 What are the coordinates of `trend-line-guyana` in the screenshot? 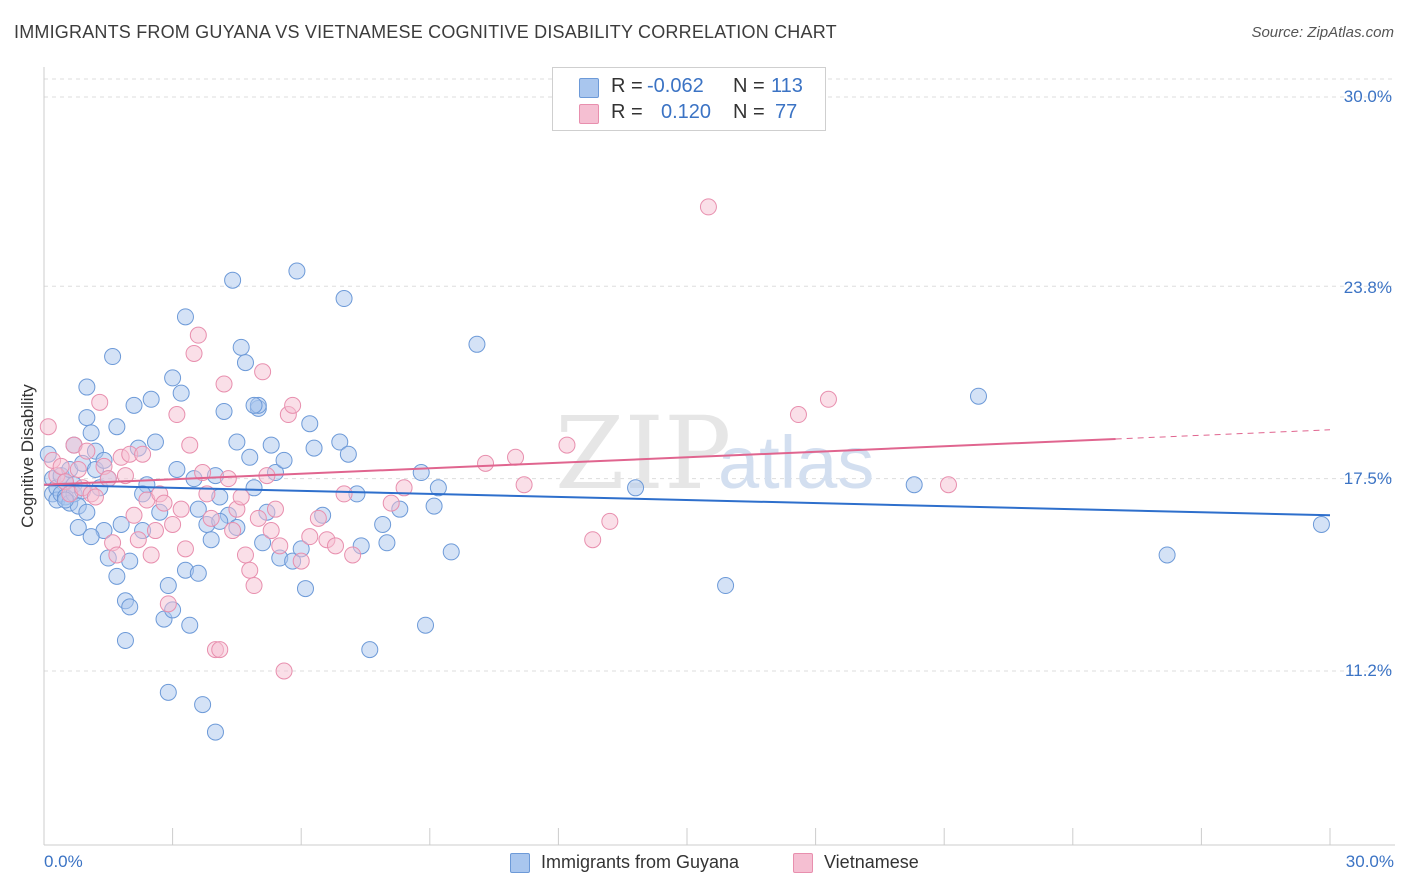 It's located at (687, 500).